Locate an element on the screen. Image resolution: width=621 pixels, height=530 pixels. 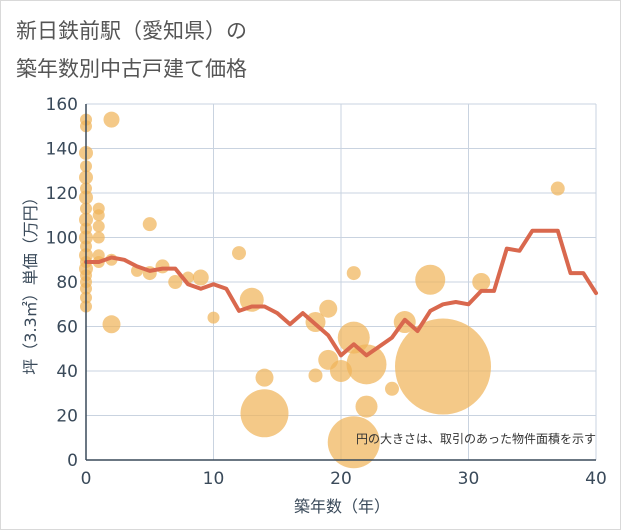
chart-title-line-1: 新日鉄前駅（愛知県）の is located at coordinates (131, 31).